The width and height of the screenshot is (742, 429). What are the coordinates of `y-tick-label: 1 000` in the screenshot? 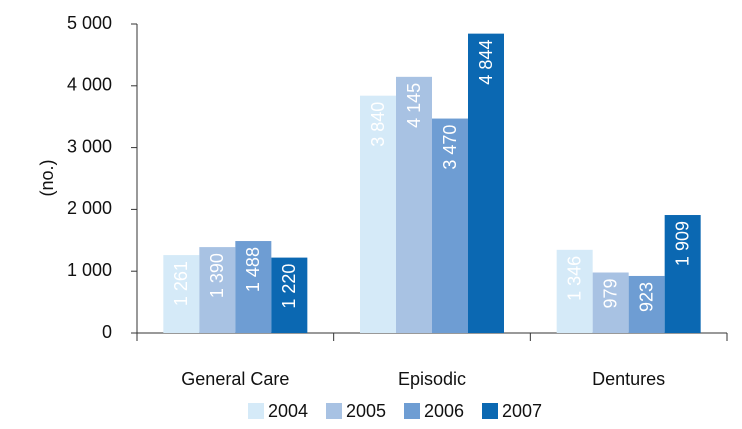 It's located at (89, 270).